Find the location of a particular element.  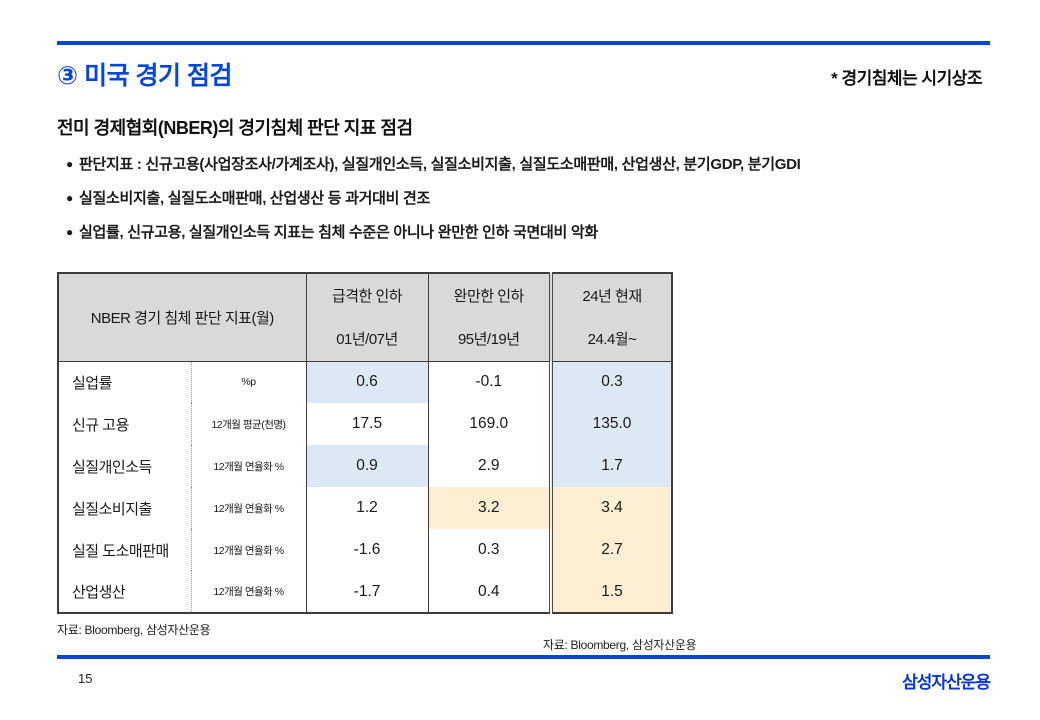

column-header-sharp-cut: 급격한 인하 01년/07년 is located at coordinates (367, 317).